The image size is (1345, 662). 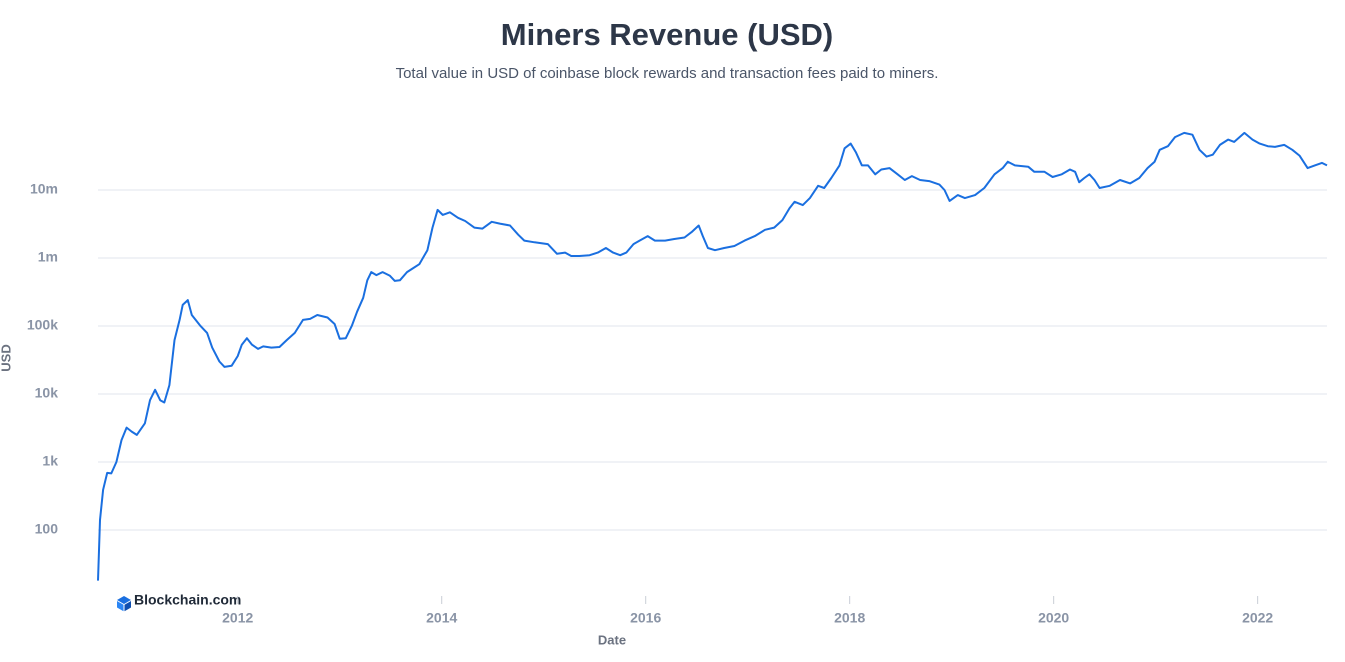 I want to click on y-tick-label: 10m, so click(x=44, y=189).